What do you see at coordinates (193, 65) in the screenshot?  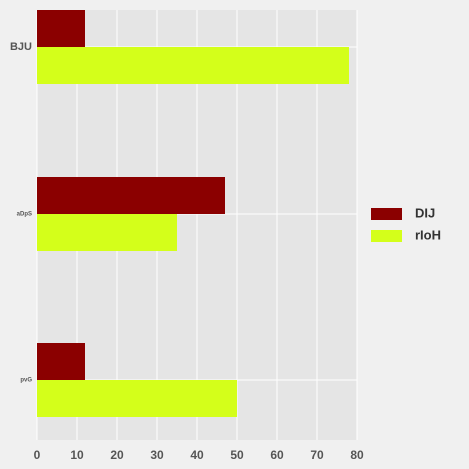 I see `bar-rIoH-BJU` at bounding box center [193, 65].